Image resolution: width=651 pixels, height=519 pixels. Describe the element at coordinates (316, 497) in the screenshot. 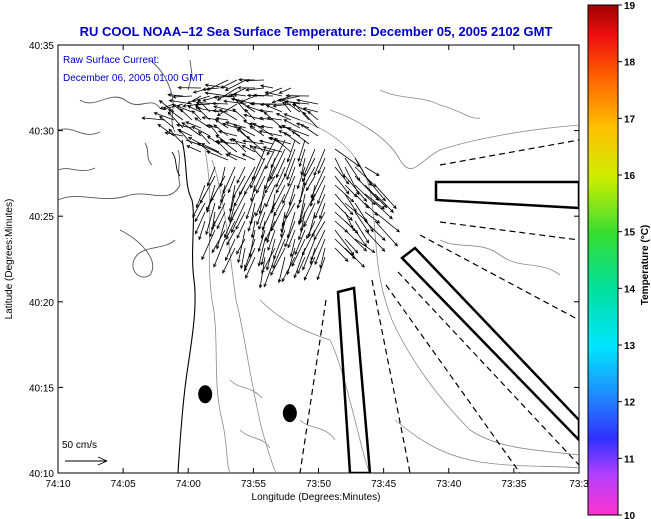

I see `x-axis-label: Longitude (Degrees:Minutes)` at that location.